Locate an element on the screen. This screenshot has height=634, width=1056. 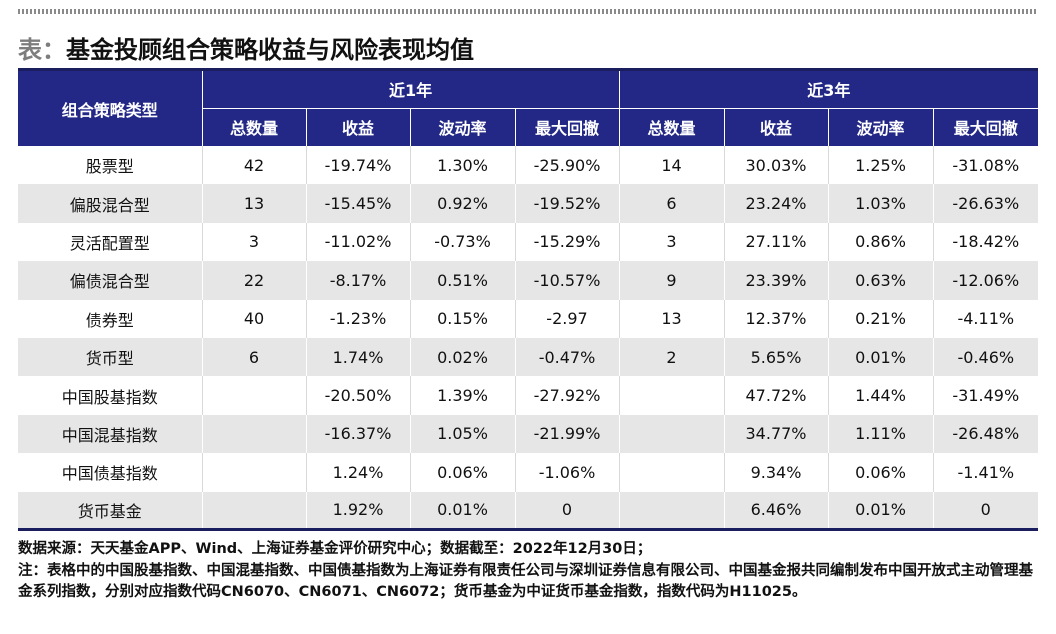
table-cell: 40 is located at coordinates (253, 318).